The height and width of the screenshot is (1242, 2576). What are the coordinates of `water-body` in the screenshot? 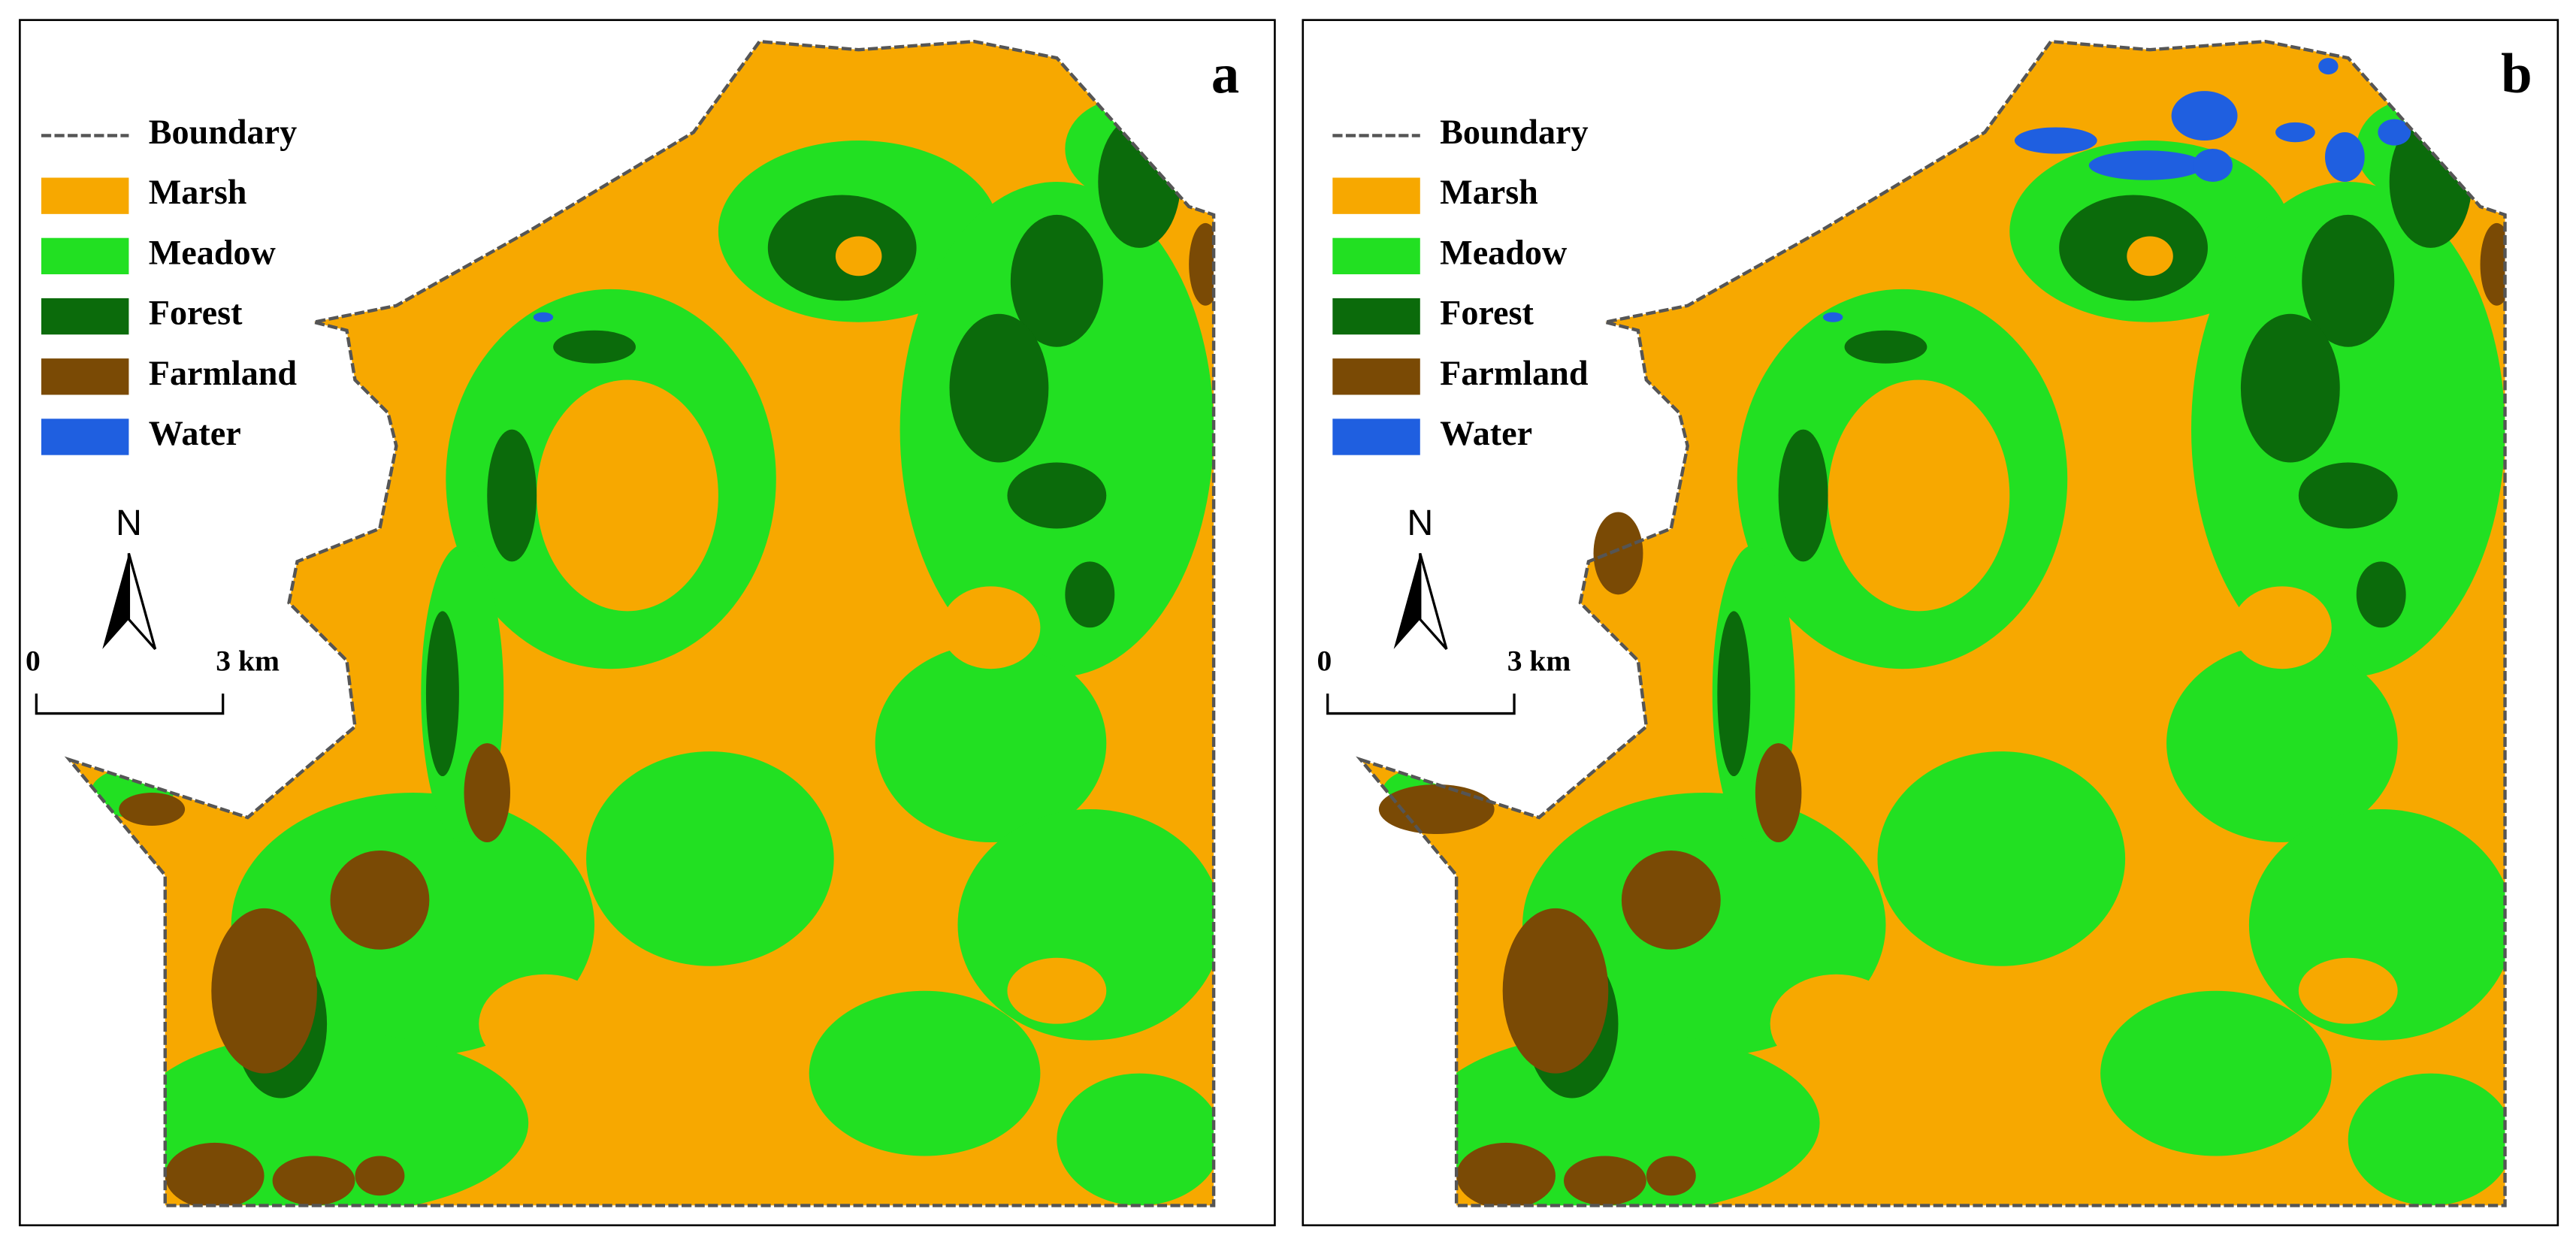 It's located at (544, 317).